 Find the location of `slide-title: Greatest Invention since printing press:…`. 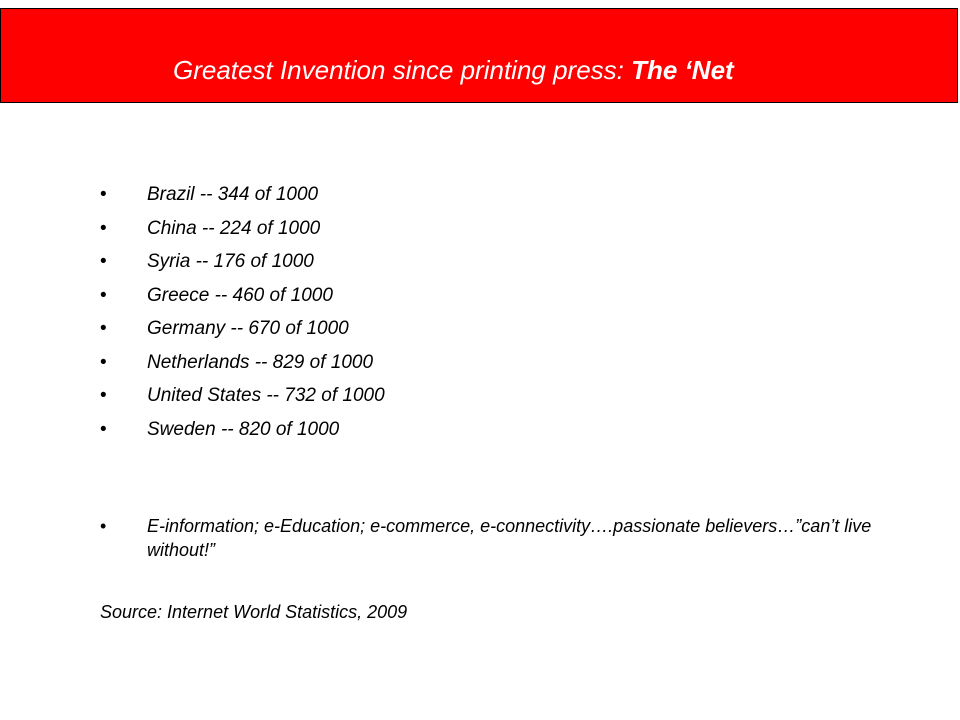

slide-title: Greatest Invention since printing press:… is located at coordinates (453, 70).